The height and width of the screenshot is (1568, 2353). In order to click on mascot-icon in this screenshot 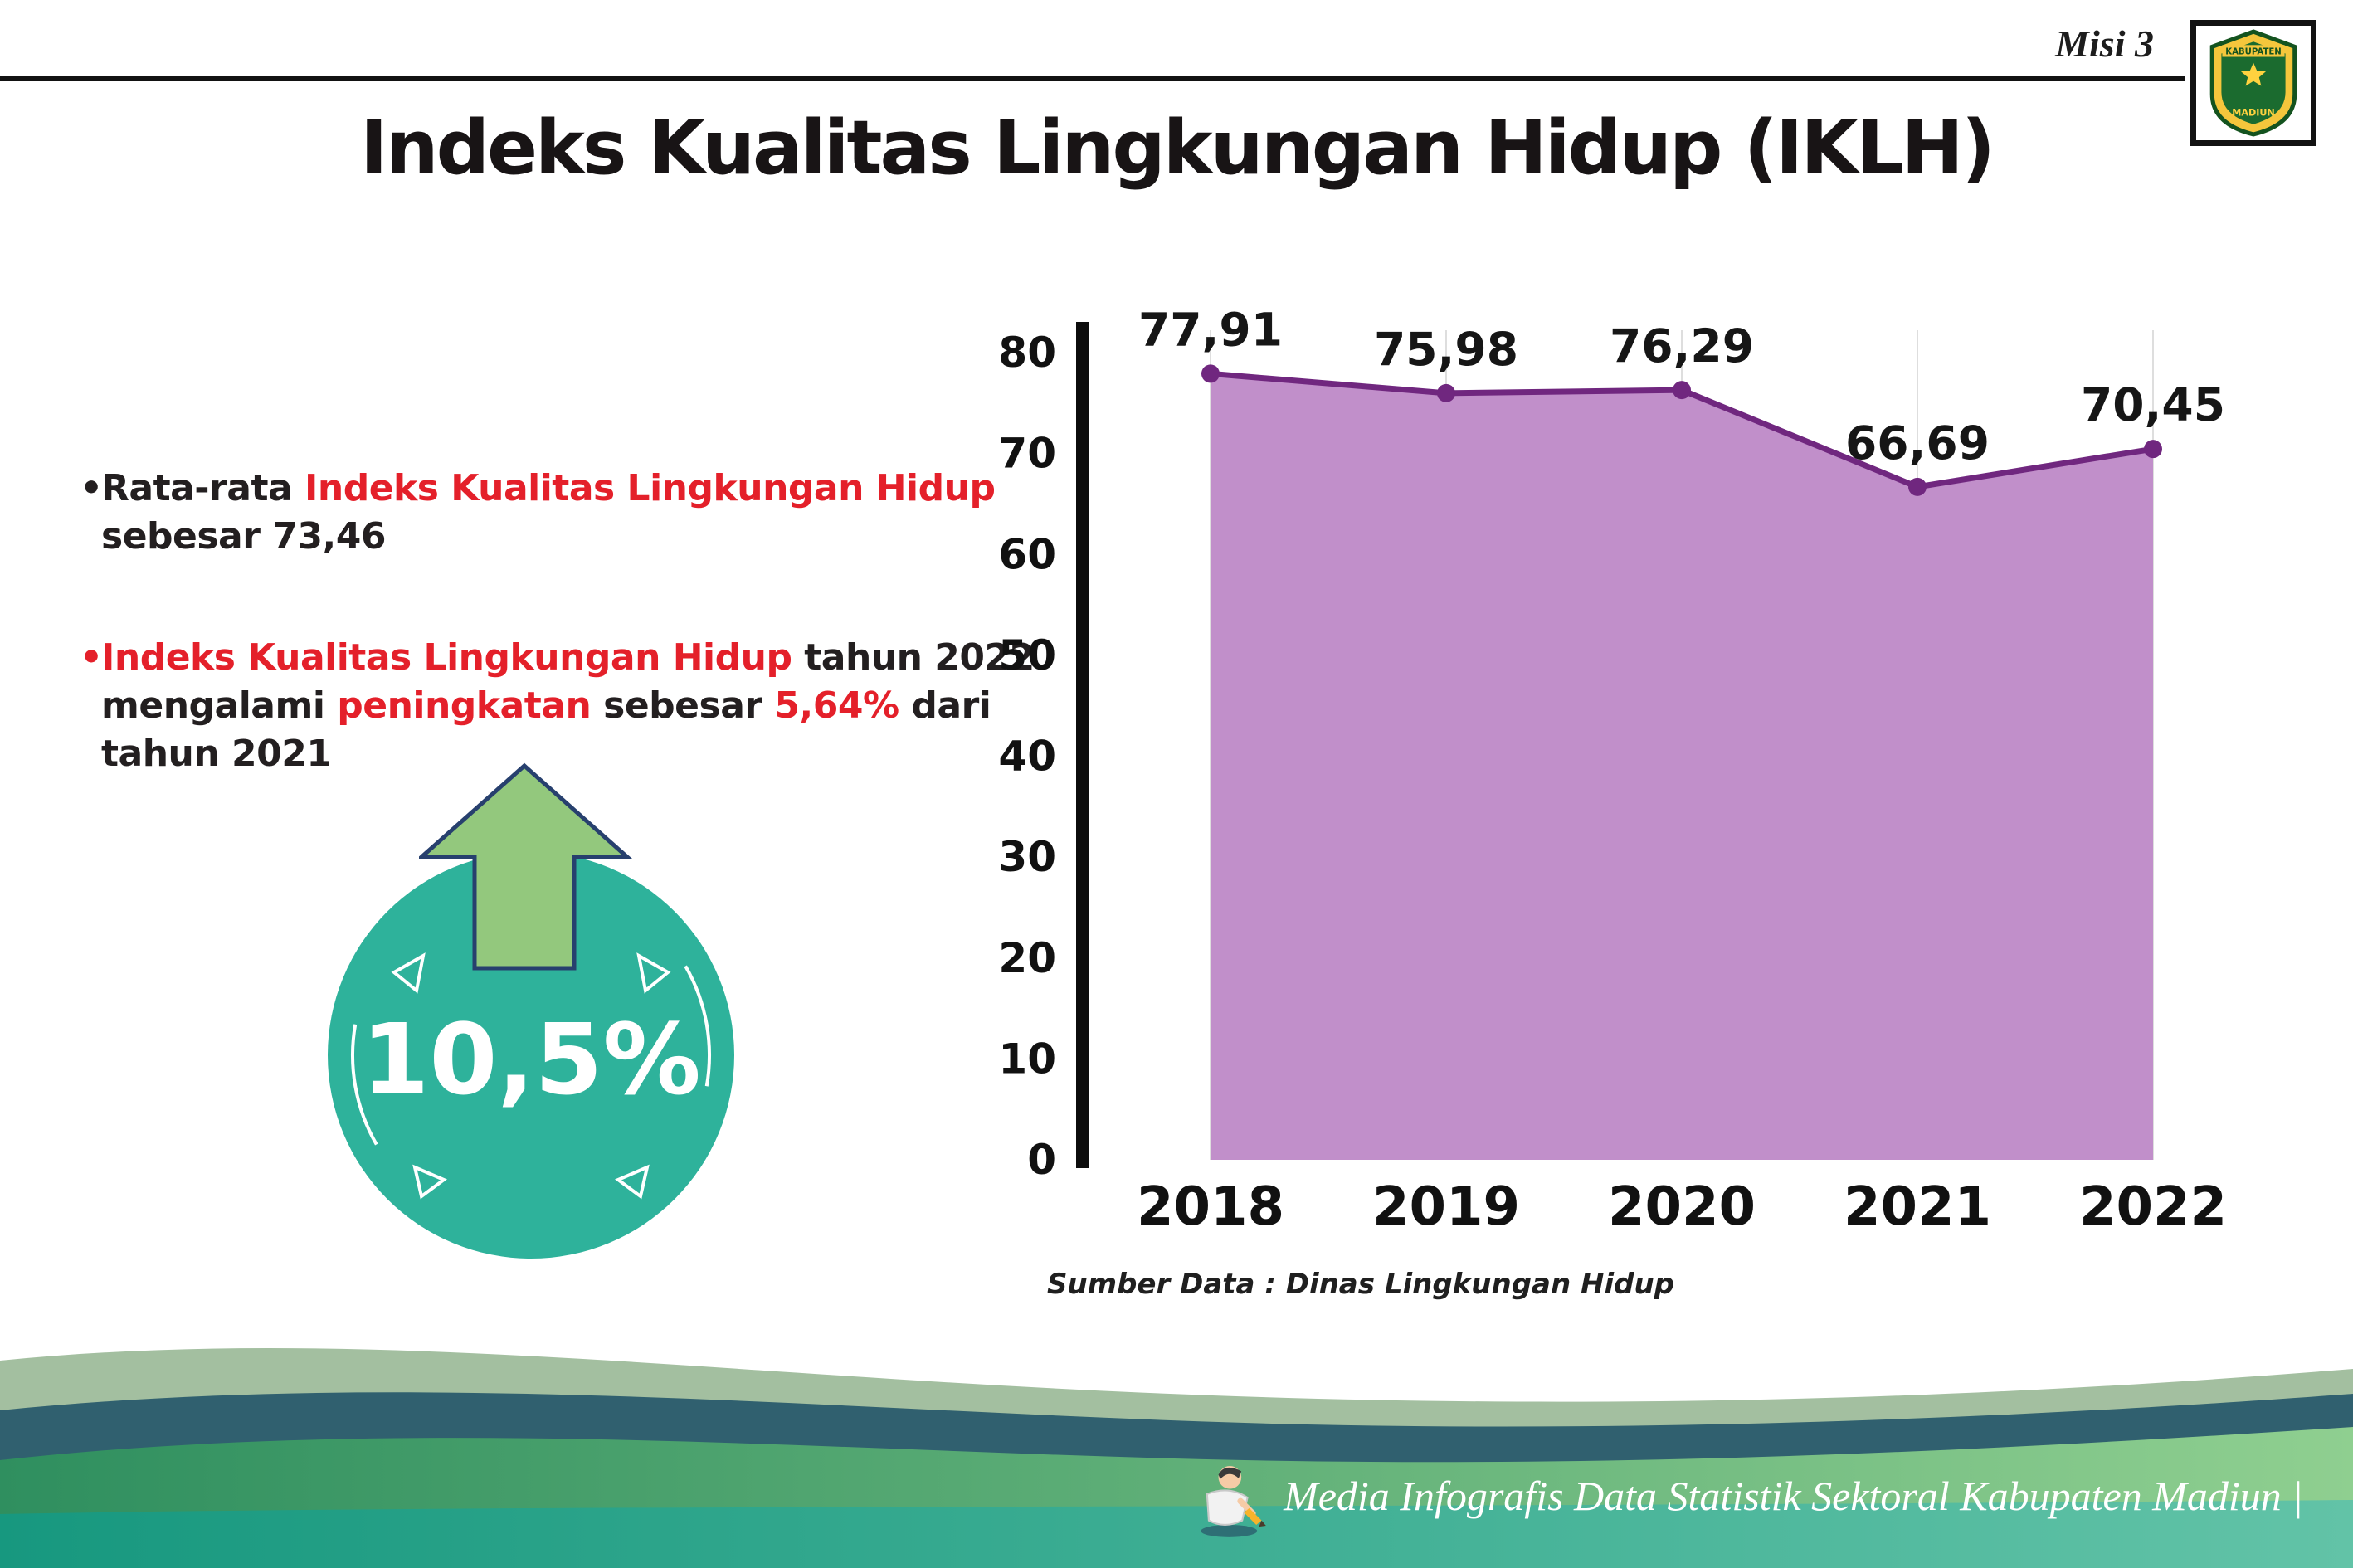, I will do `click(1233, 1501)`.